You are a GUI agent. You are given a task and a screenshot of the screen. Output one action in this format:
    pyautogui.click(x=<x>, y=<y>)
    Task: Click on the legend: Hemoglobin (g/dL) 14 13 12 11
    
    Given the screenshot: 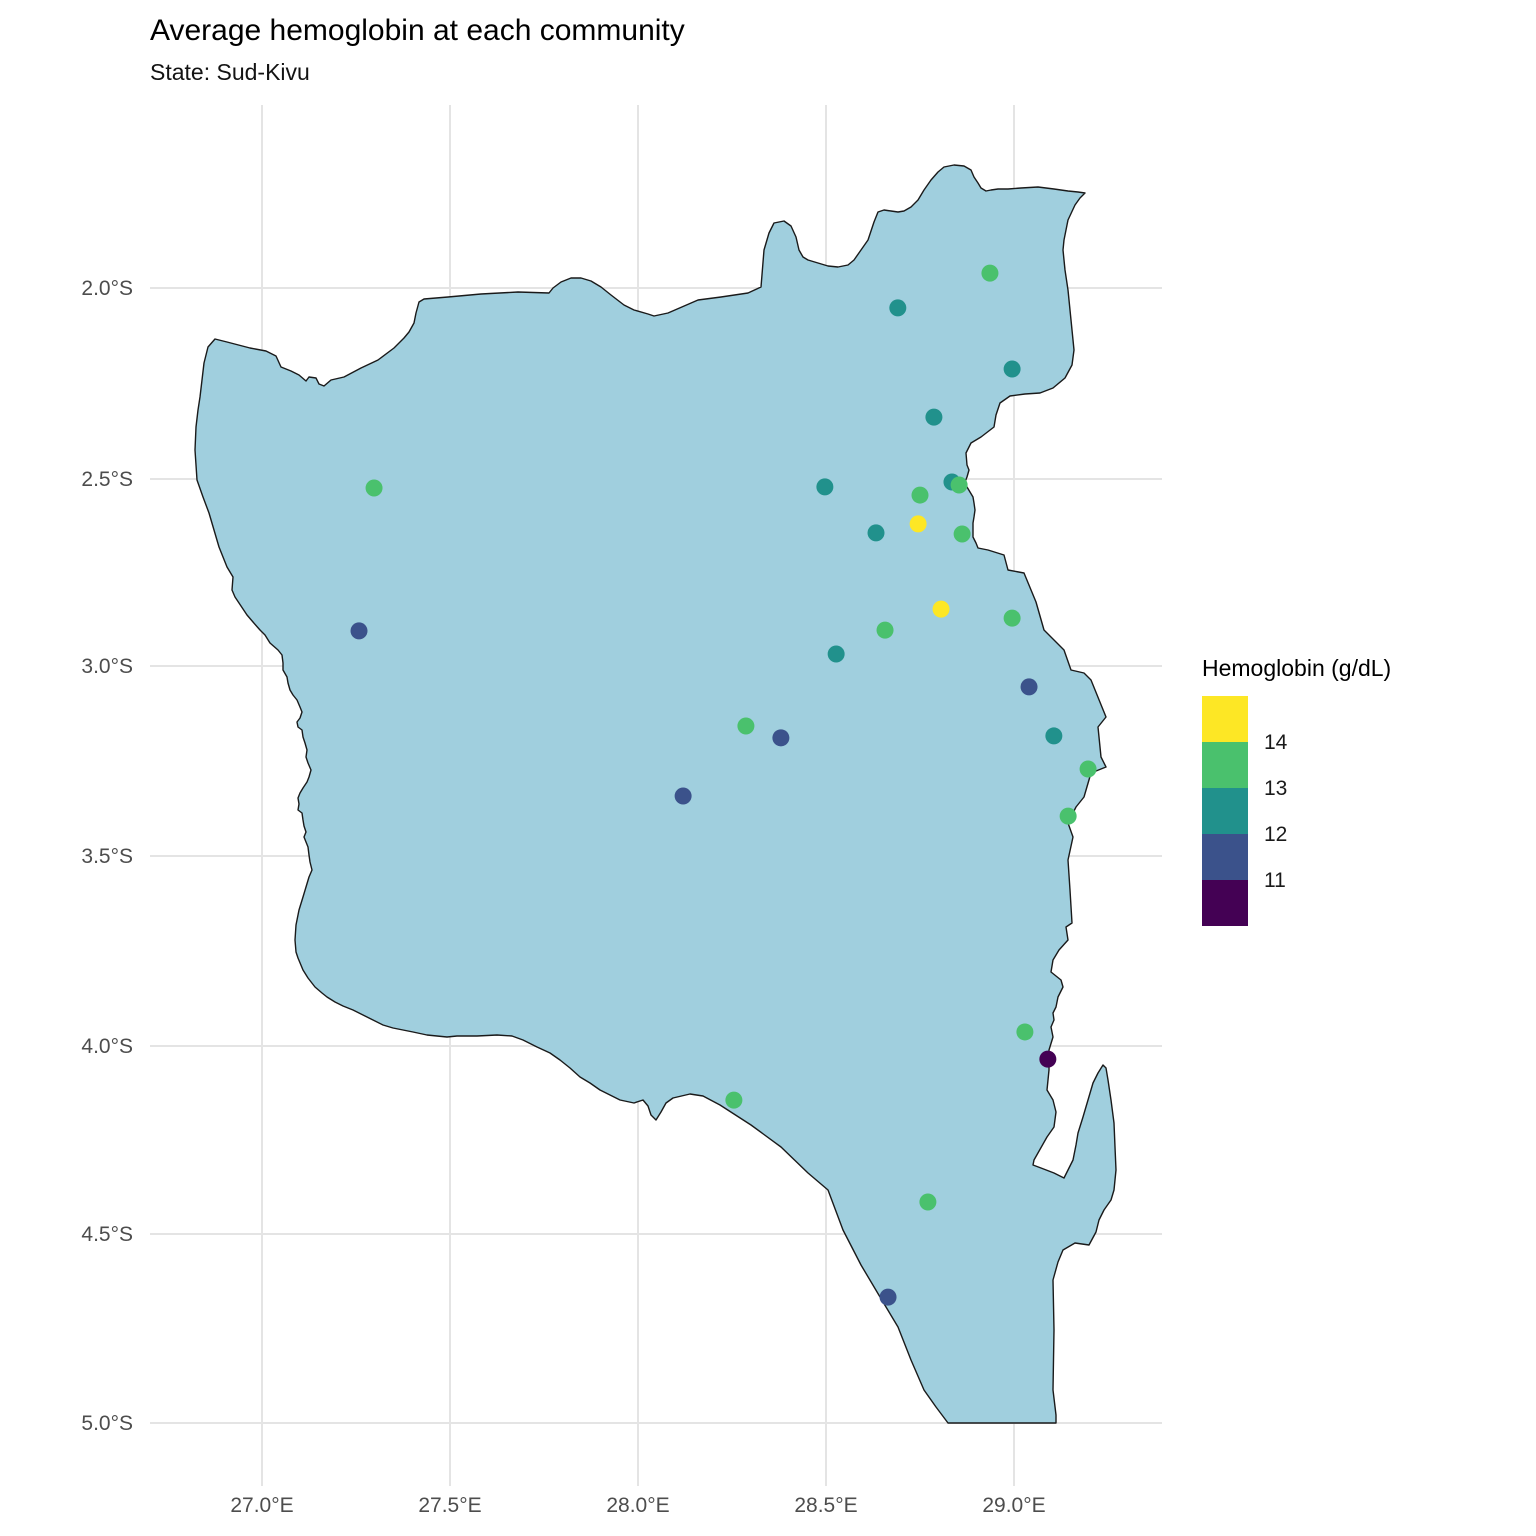 What is the action you would take?
    pyautogui.click(x=1367, y=795)
    